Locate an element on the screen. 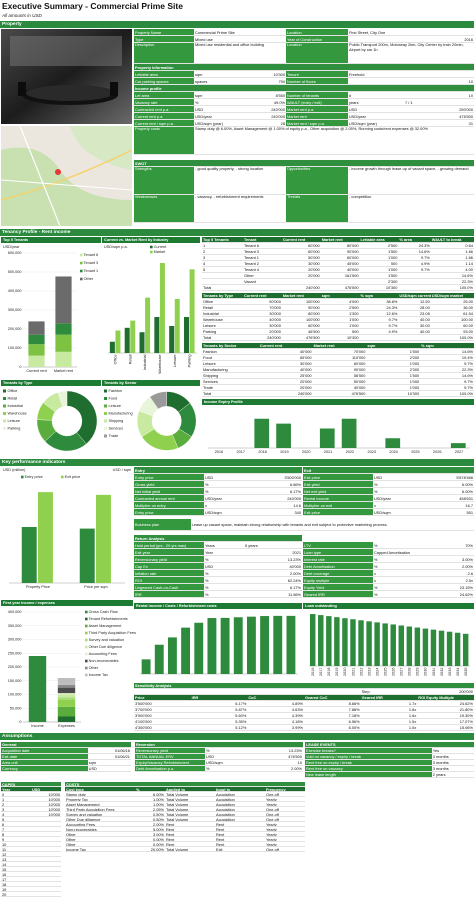 The height and width of the screenshot is (913, 474). table-cell: Exercise breaks? is located at coordinates (368, 750).